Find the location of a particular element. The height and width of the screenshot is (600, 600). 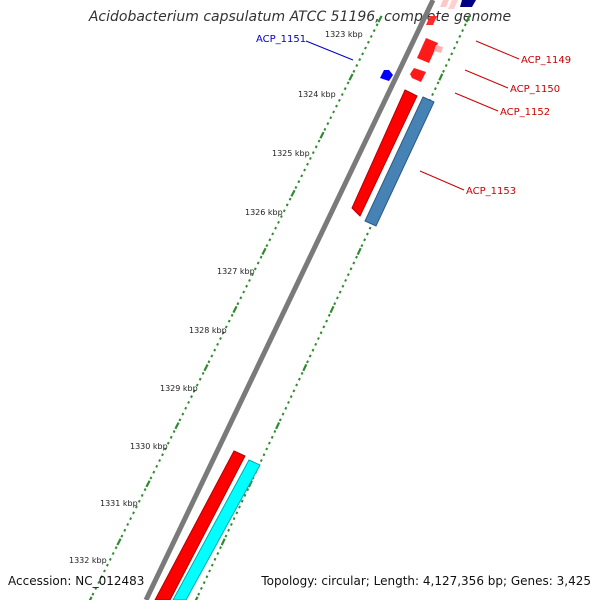

ruler-label-1327: 1327 kbp is located at coordinates (236, 271).